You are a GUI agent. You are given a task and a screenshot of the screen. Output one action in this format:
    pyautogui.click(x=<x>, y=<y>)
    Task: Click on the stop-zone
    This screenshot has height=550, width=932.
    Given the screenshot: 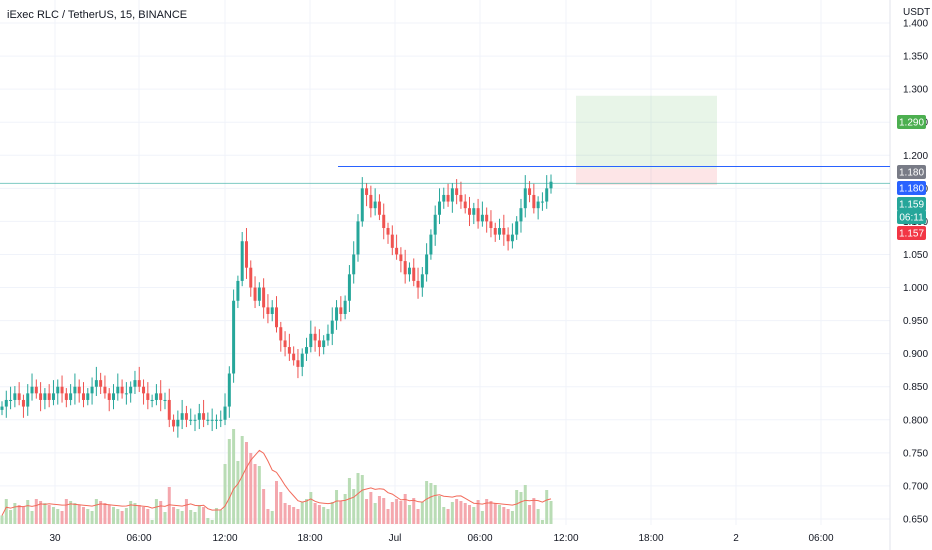 What is the action you would take?
    pyautogui.click(x=646, y=177)
    